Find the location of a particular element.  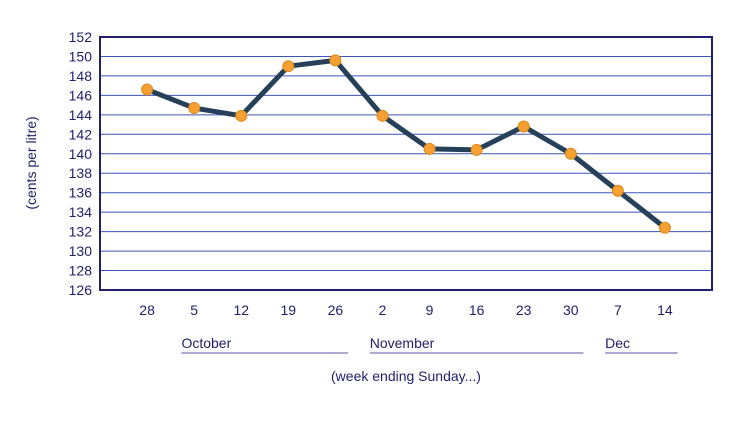

y-tick-label: 140 is located at coordinates (81, 154).